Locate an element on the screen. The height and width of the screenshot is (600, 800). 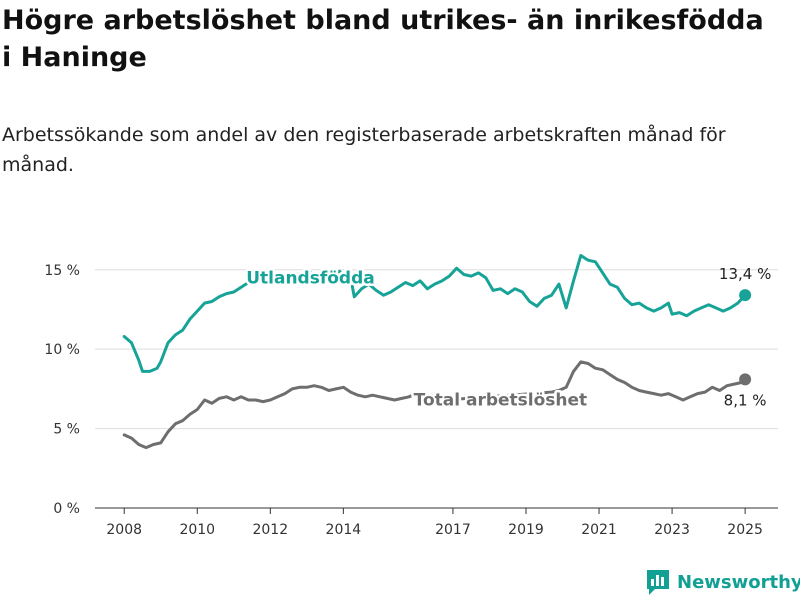
end-value-label: 13,4 % is located at coordinates (745, 274).